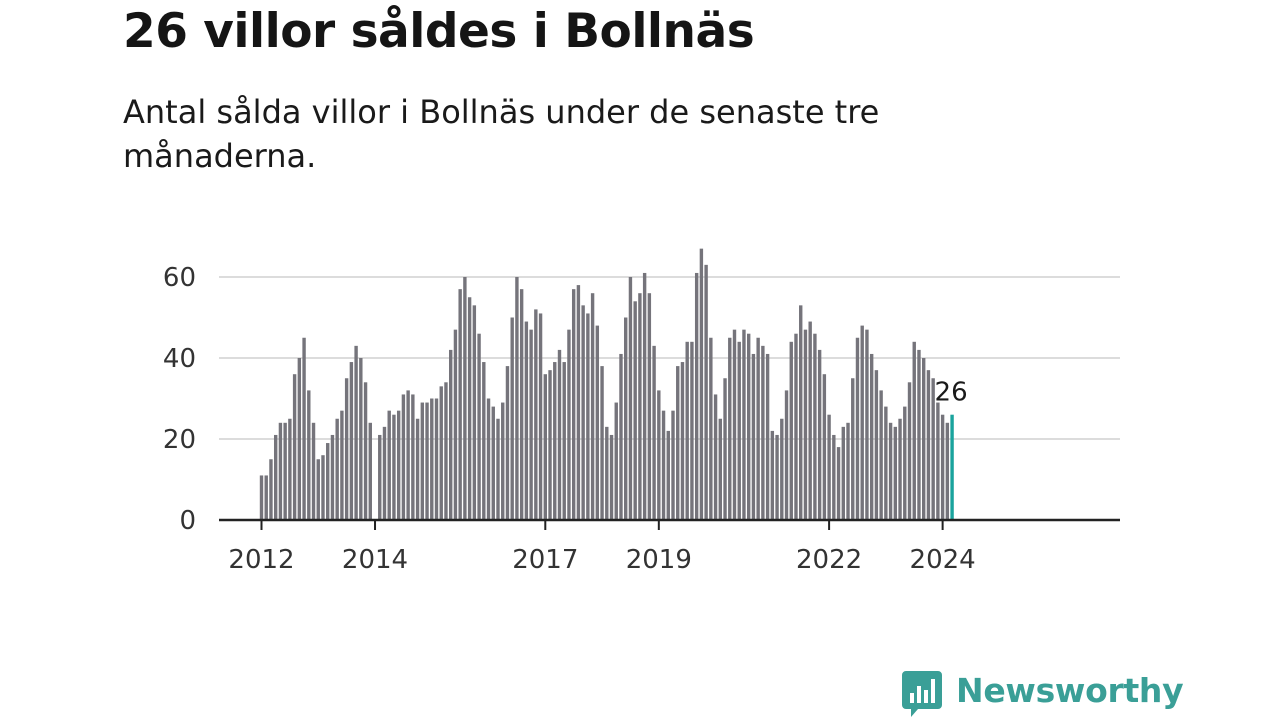  I want to click on y-tick-label: 60, so click(179, 278).